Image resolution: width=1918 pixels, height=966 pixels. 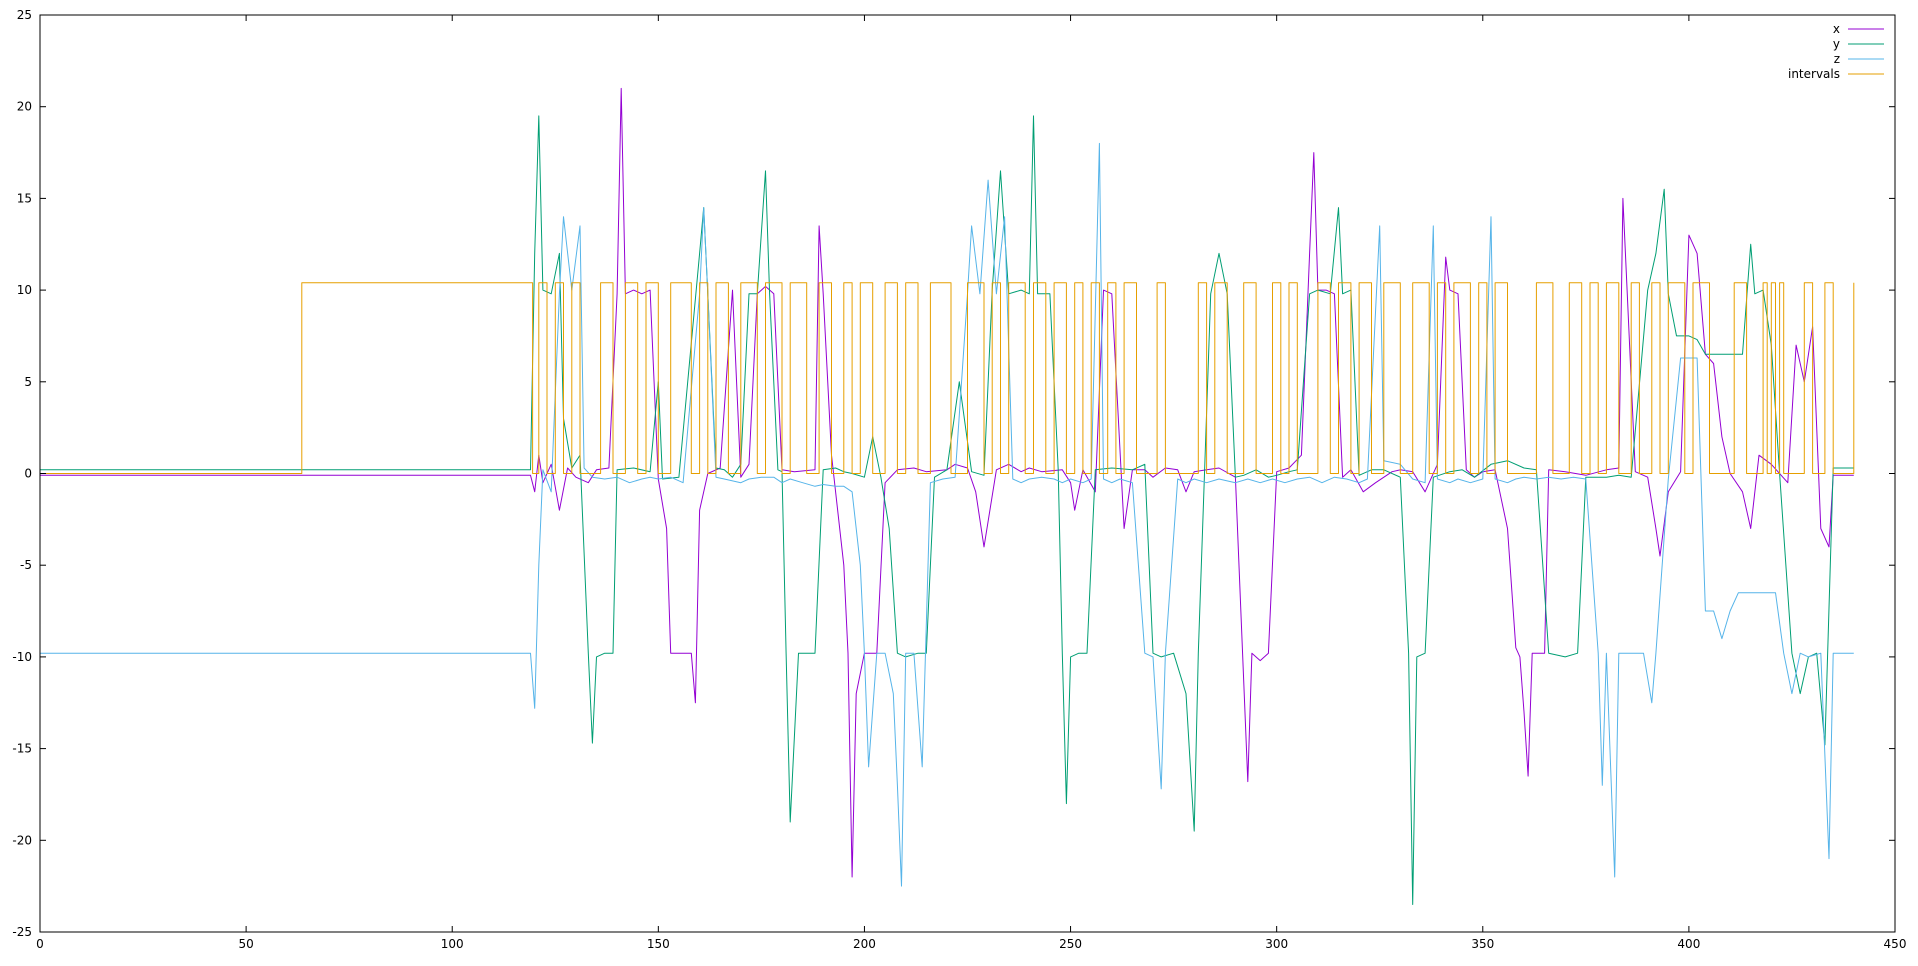 What do you see at coordinates (245, 944) in the screenshot?
I see `x-tick-label: 50` at bounding box center [245, 944].